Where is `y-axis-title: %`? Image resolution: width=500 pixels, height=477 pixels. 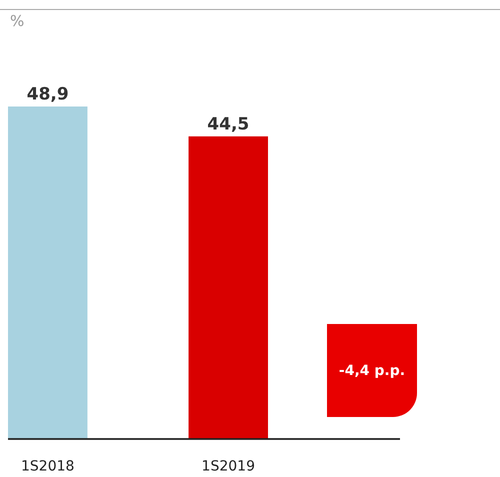 y-axis-title: % is located at coordinates (17, 21).